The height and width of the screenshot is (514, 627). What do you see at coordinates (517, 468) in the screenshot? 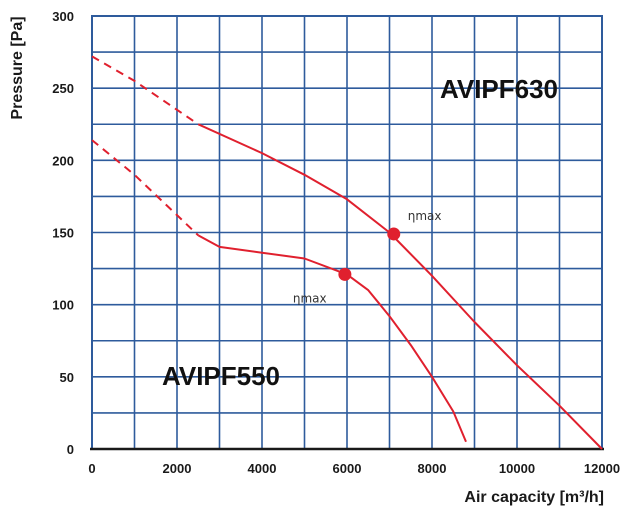
I see `x-tick-label: 10000` at bounding box center [517, 468].